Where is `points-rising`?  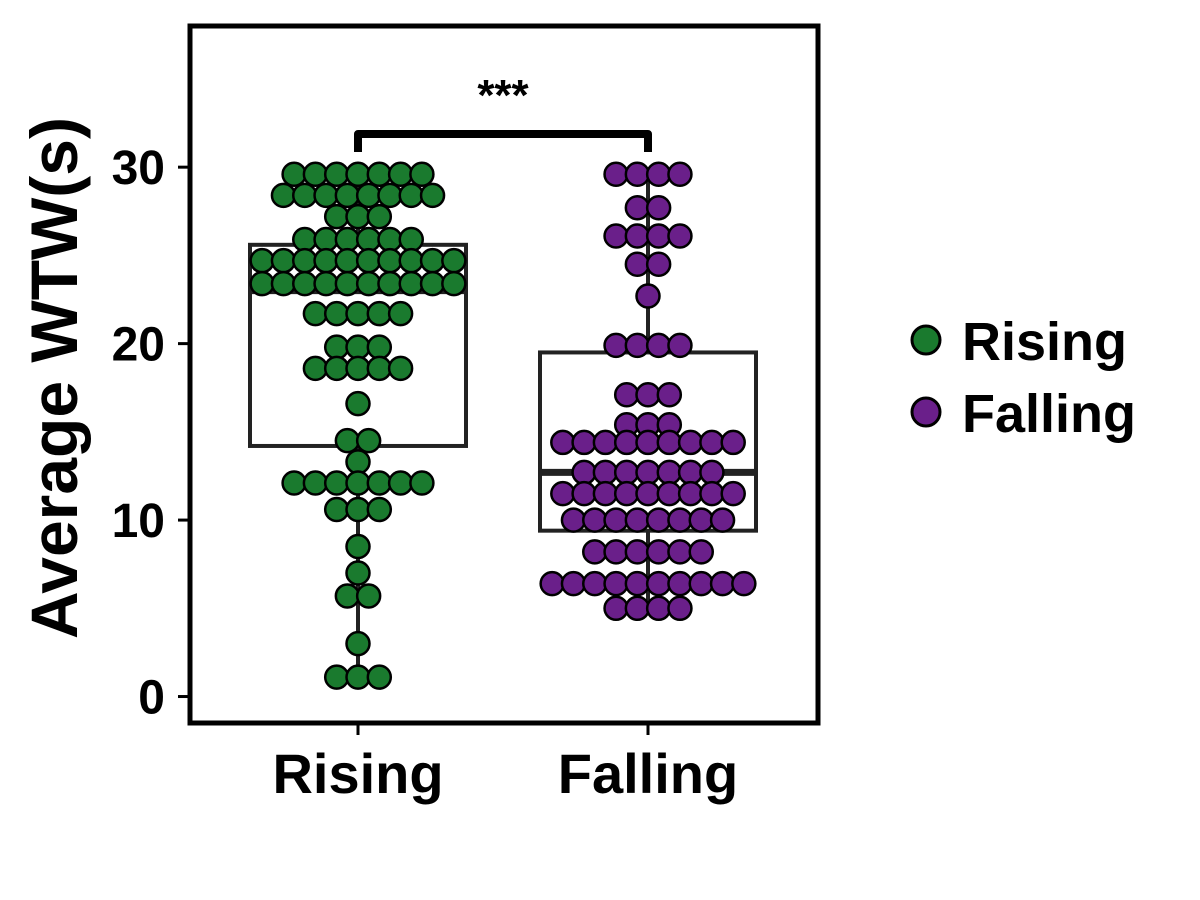
points-rising is located at coordinates (358, 425).